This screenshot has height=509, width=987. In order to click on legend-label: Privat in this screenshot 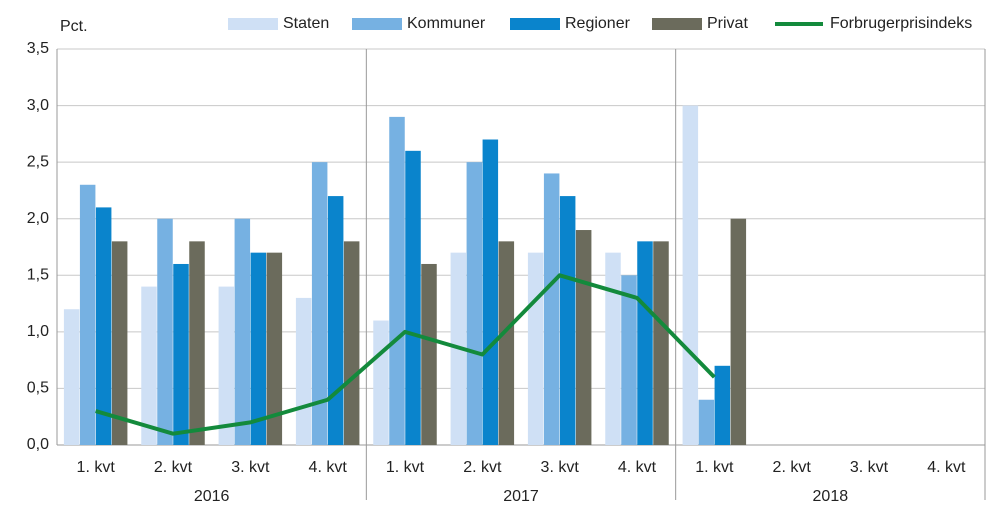, I will do `click(727, 23)`.